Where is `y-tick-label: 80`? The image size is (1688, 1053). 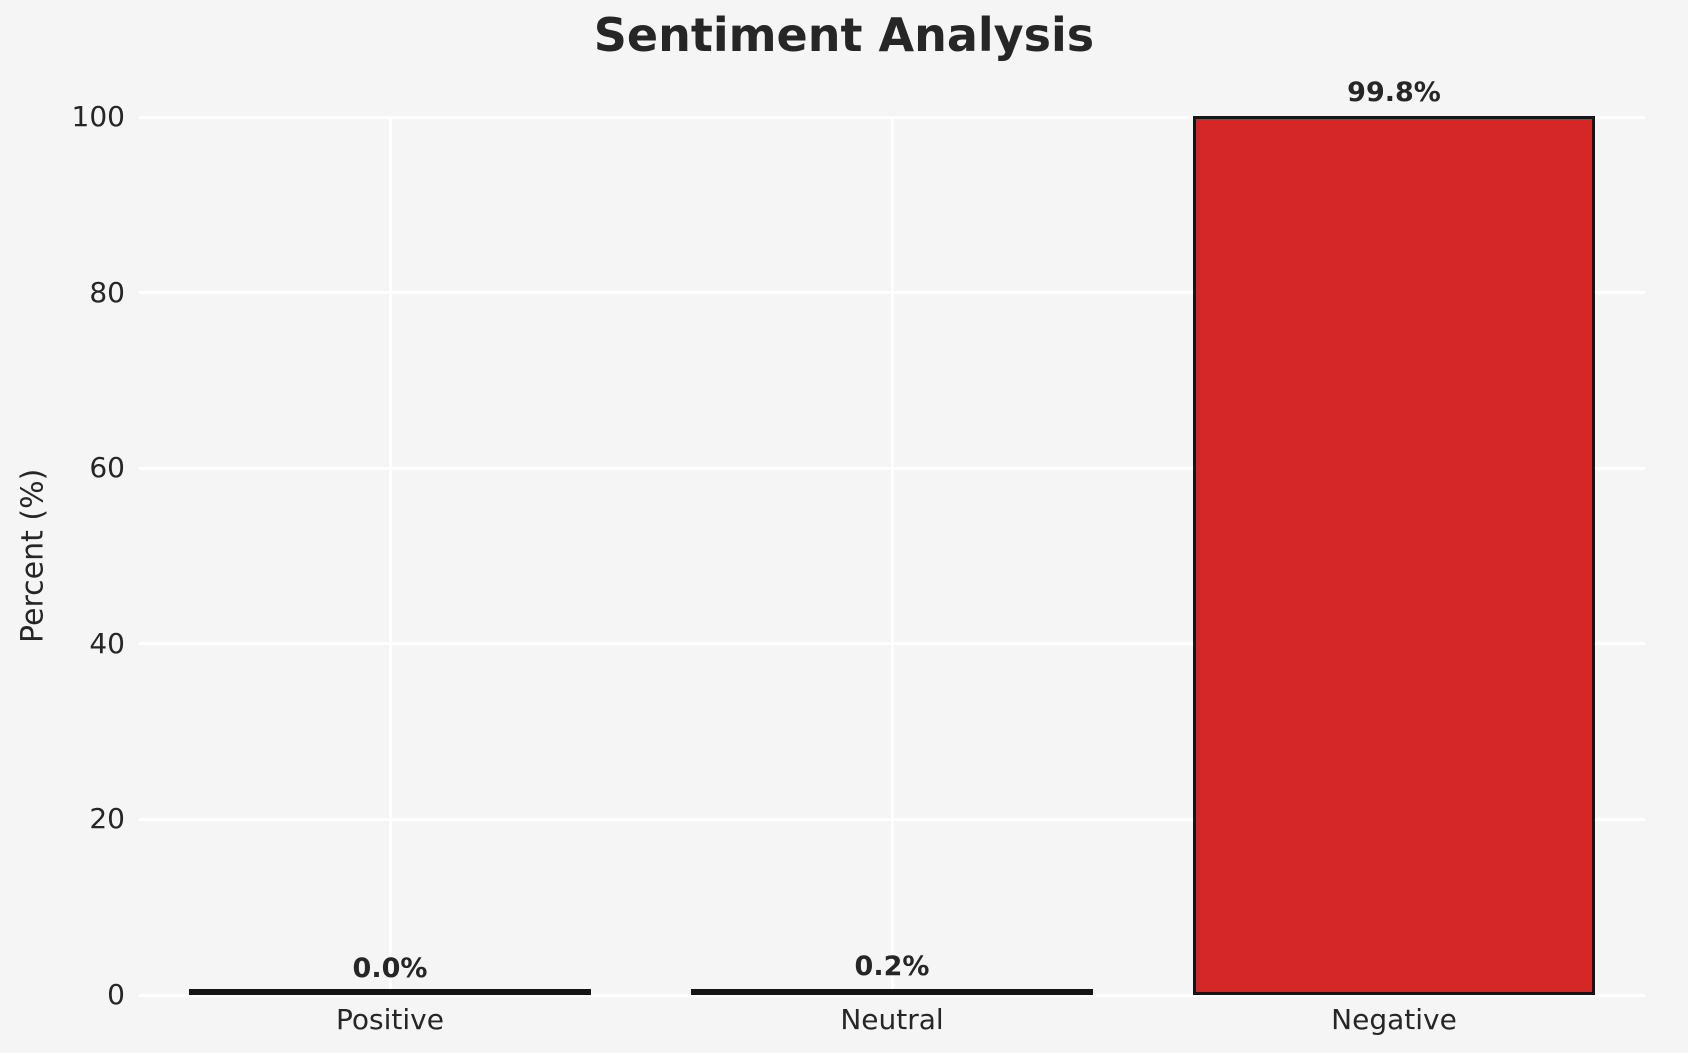
y-tick-label: 80 is located at coordinates (107, 292).